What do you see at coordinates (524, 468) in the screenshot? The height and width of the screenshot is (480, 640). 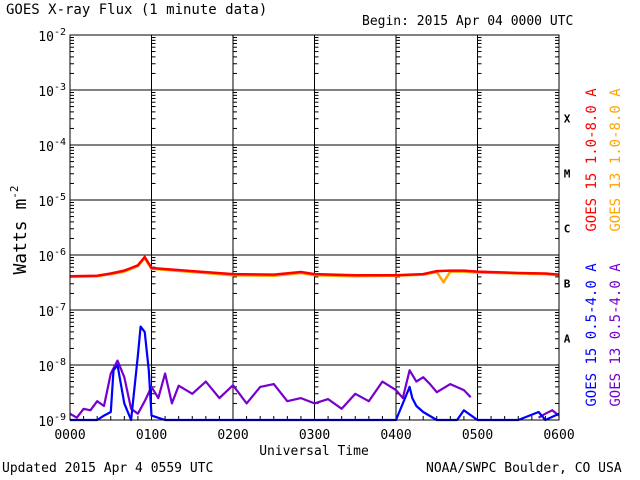 I see `credit-label: NOAA/SWPC Boulder, CO USA` at bounding box center [524, 468].